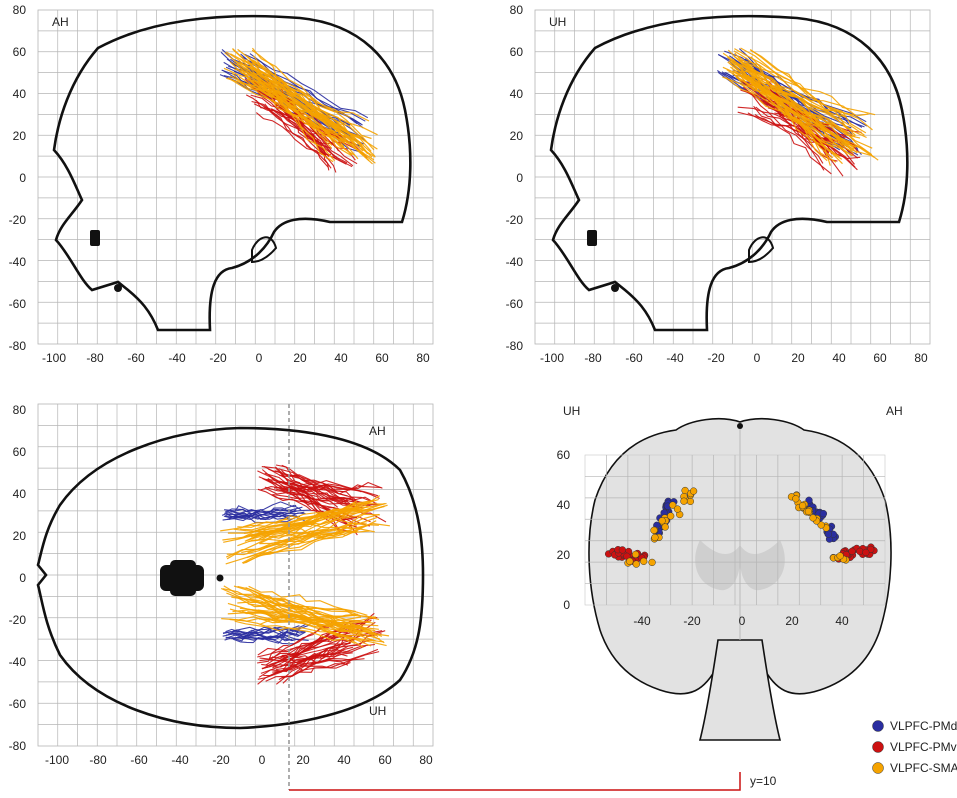 The width and height of the screenshot is (957, 798). Describe the element at coordinates (564, 530) in the screenshot. I see `y-tick-labels: 60 40 20 0` at that location.